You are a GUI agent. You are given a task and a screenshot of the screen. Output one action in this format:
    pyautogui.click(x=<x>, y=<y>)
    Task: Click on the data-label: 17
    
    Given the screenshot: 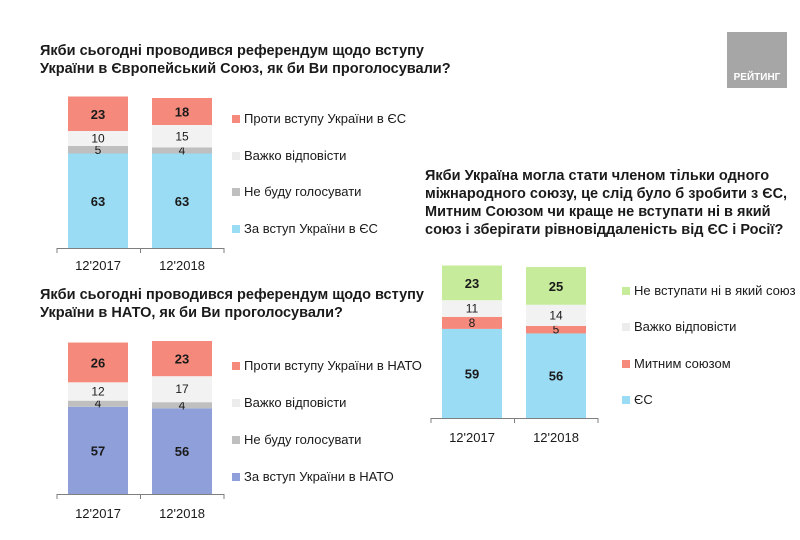 What is the action you would take?
    pyautogui.click(x=182, y=389)
    